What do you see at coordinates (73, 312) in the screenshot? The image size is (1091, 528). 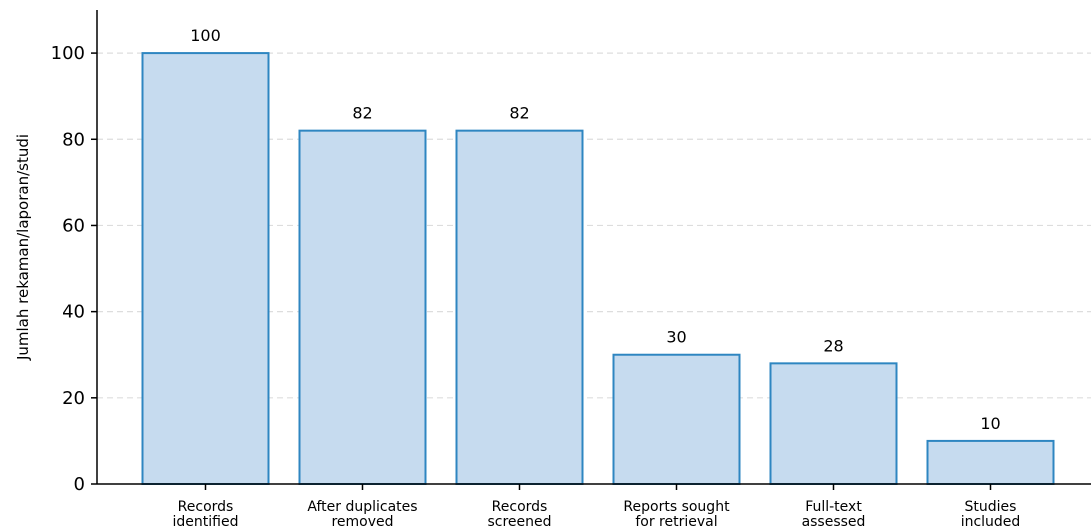 I see `y-tick-label: 40` at bounding box center [73, 312].